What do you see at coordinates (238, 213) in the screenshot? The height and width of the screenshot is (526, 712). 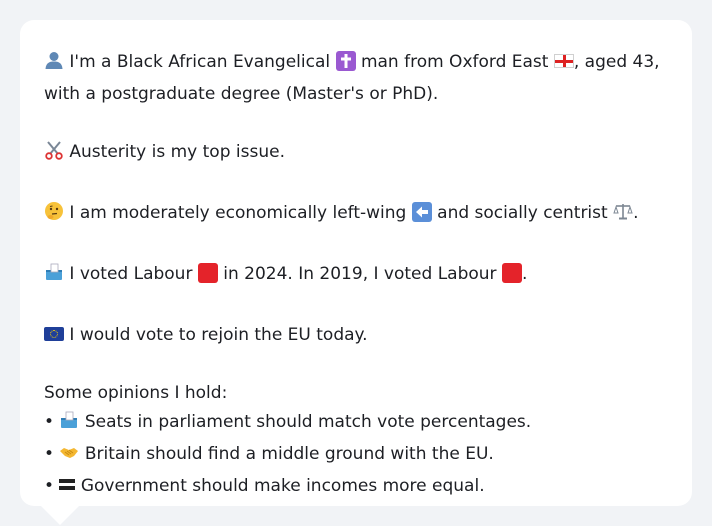 I see `ideology-text-a: I am moderately economically left-wing` at bounding box center [238, 213].